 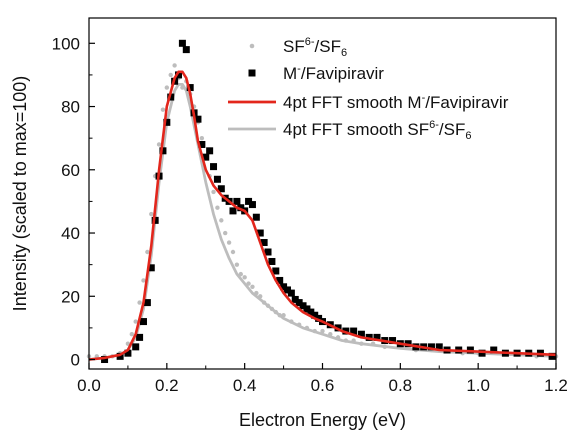 What do you see at coordinates (70, 296) in the screenshot?
I see `y-tick-label: 20` at bounding box center [70, 296].